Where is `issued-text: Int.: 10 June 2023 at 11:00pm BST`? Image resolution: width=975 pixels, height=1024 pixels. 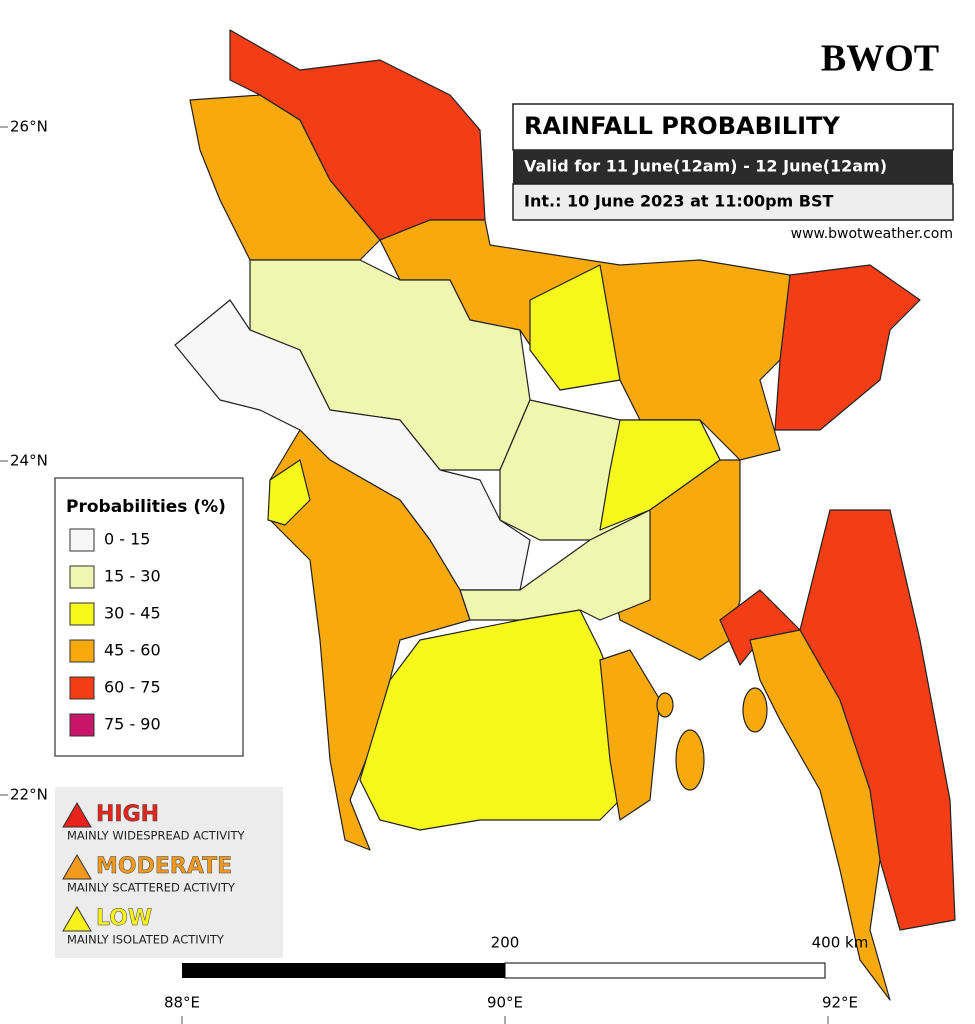 issued-text: Int.: 10 June 2023 at 11:00pm BST is located at coordinates (678, 201).